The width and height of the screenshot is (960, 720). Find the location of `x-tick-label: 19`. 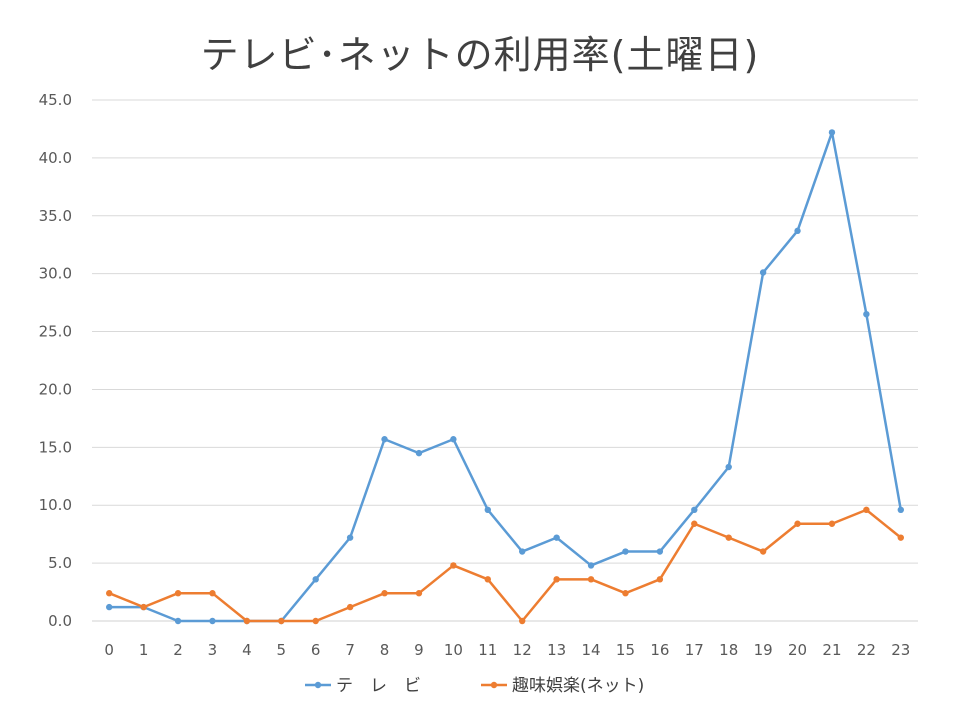

x-tick-label: 19 is located at coordinates (763, 650).